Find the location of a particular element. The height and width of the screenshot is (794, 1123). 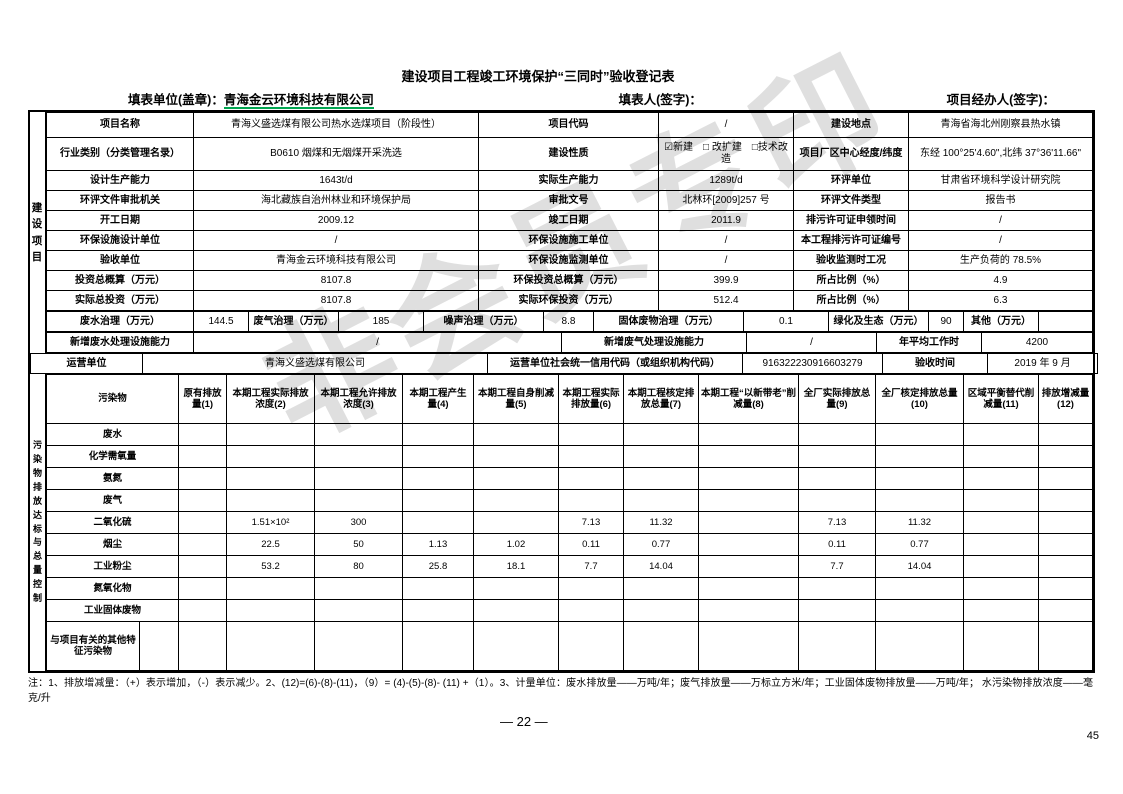

column-header: 本期工程核定排放总量(7) is located at coordinates (661, 399).